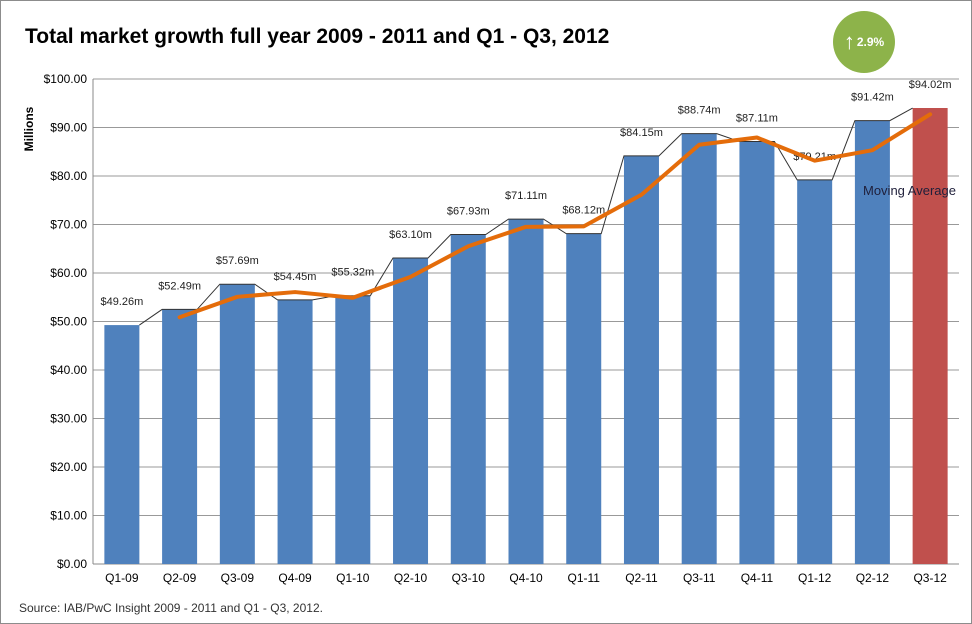 The width and height of the screenshot is (972, 624). Describe the element at coordinates (411, 578) in the screenshot. I see `x-tick-label: Q2-10` at that location.